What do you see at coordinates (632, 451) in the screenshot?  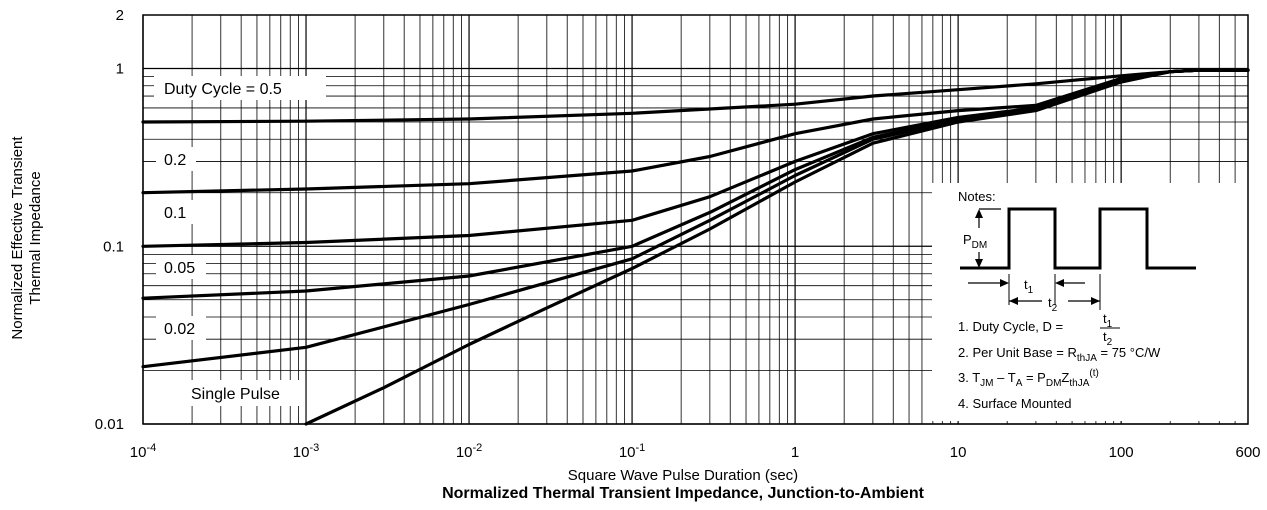 I see `x-tick-label: 10⁻¹` at bounding box center [632, 451].